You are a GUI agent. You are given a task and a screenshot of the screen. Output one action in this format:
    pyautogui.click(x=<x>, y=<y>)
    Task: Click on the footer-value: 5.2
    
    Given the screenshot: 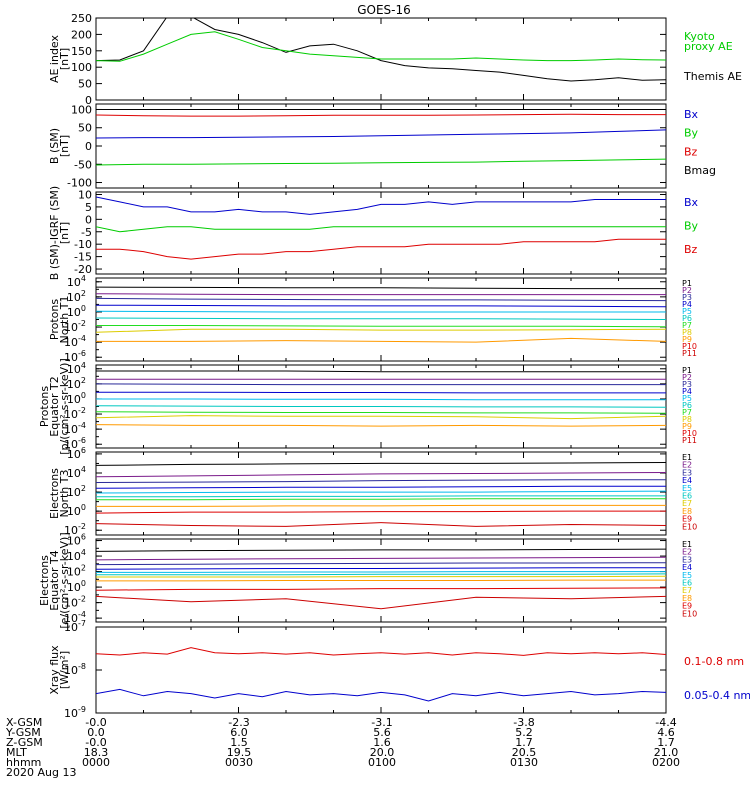 What is the action you would take?
    pyautogui.click(x=524, y=732)
    